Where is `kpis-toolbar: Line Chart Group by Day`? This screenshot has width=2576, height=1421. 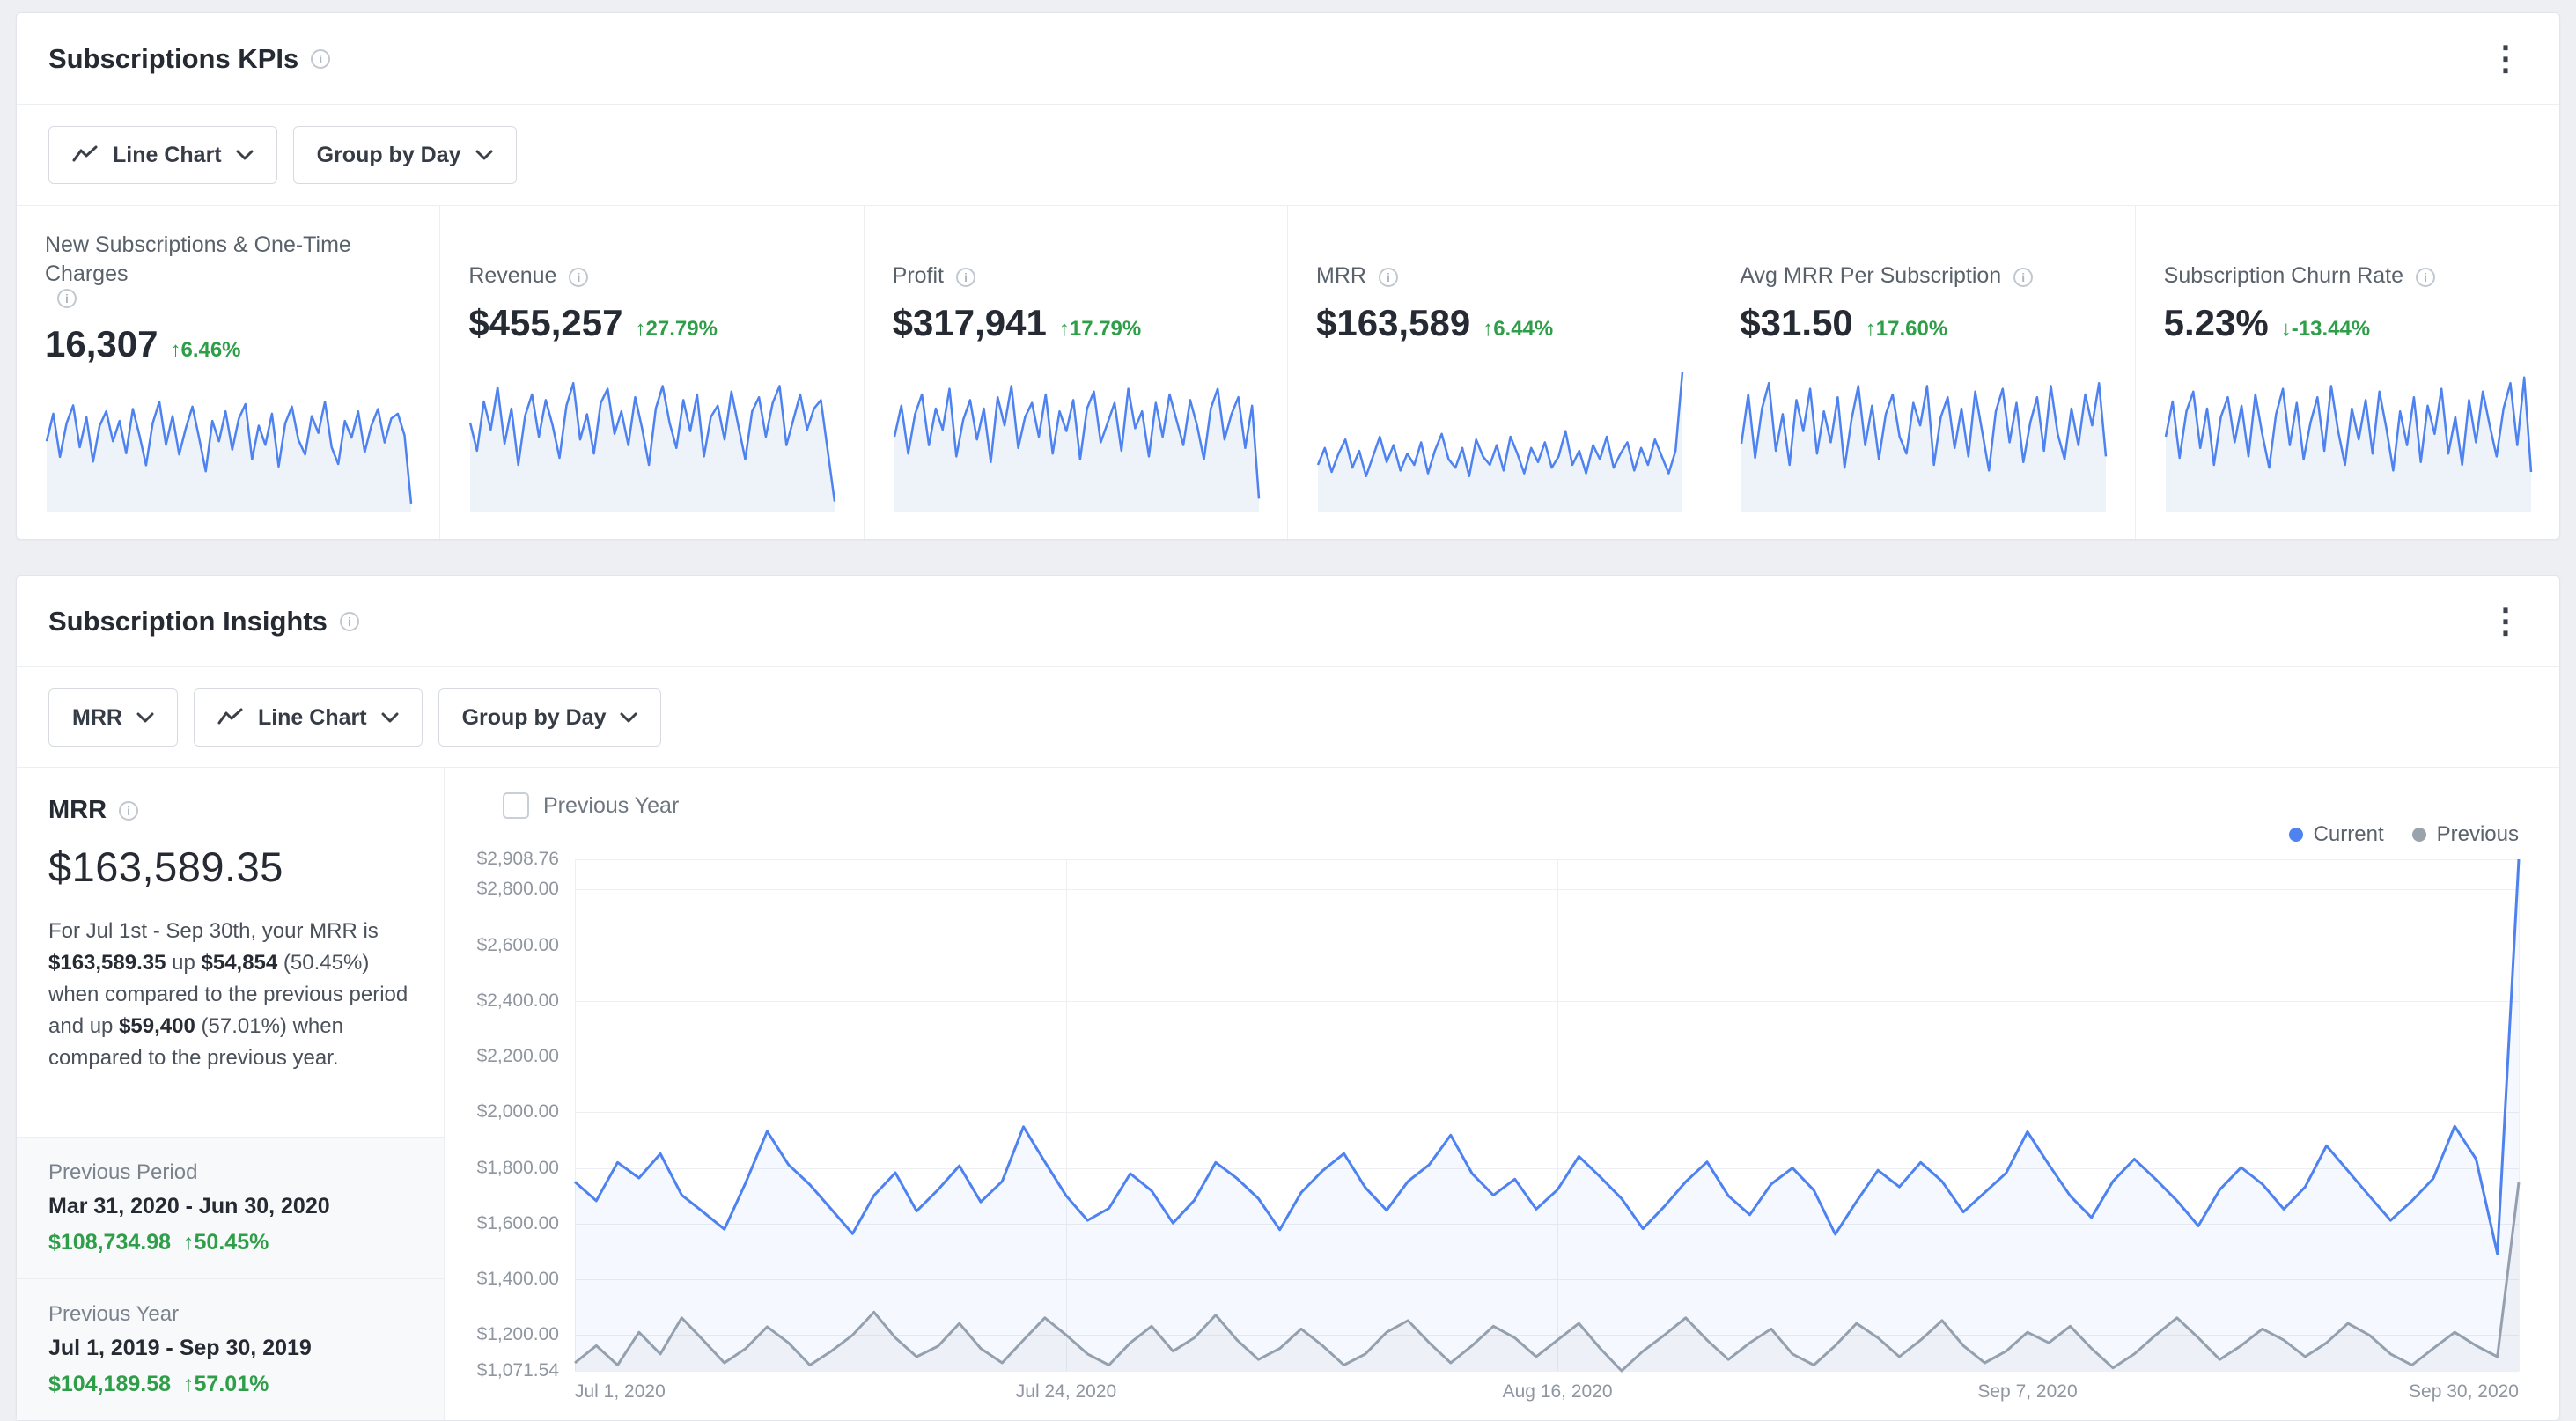 kpis-toolbar: Line Chart Group by Day is located at coordinates (1288, 155).